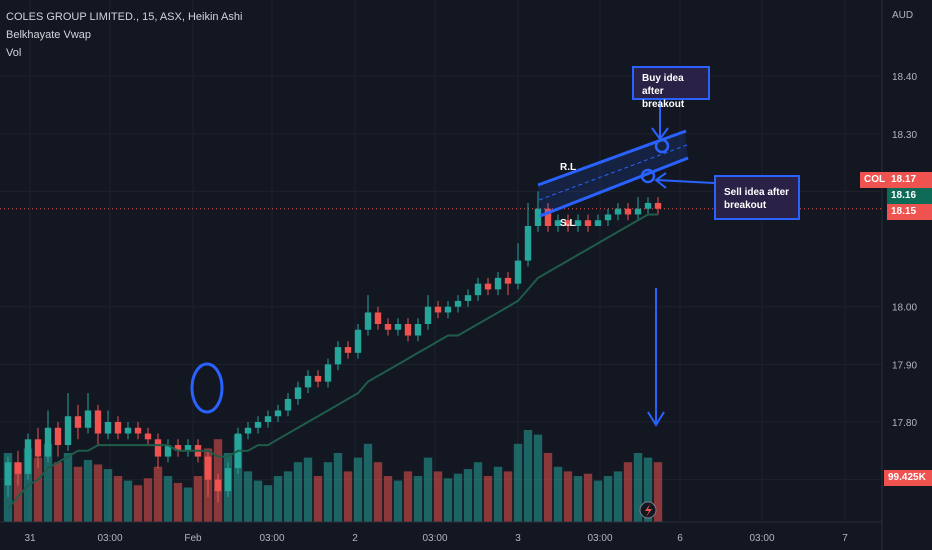 The image size is (932, 550). Describe the element at coordinates (48, 35) in the screenshot. I see `indicator-vwap: Belkhayate Vwap` at that location.